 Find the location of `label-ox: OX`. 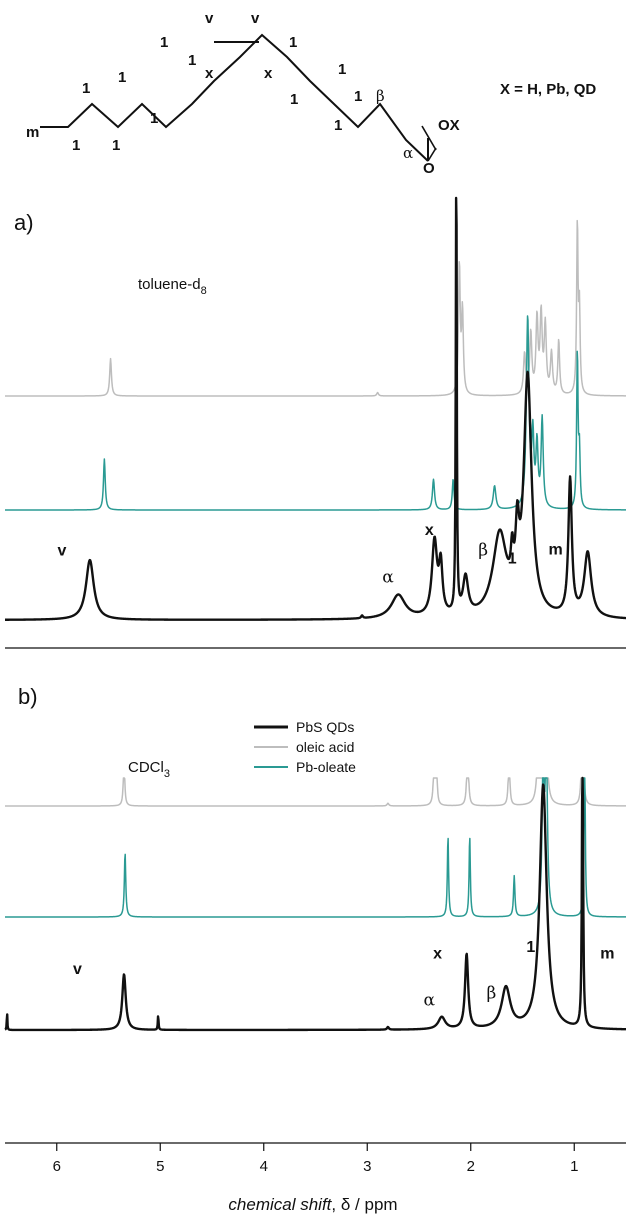

label-ox: OX is located at coordinates (449, 125).